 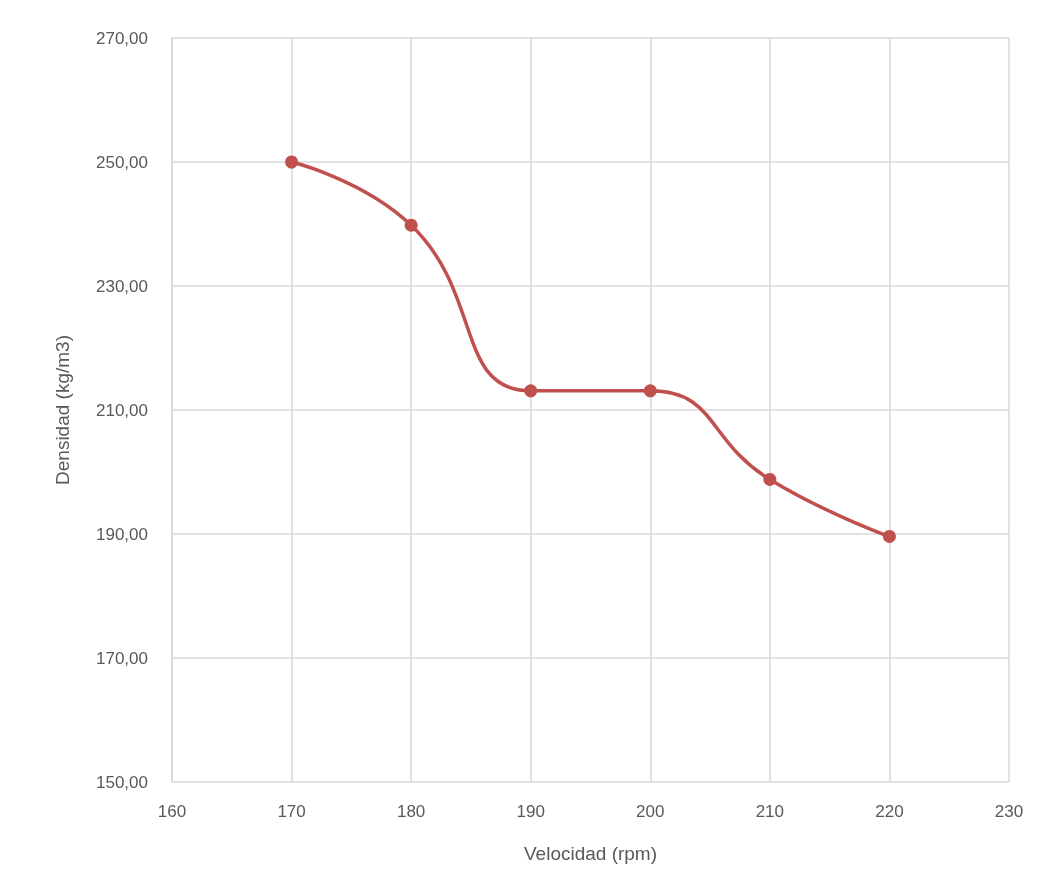 I want to click on x-tick-label: 230, so click(x=1009, y=811).